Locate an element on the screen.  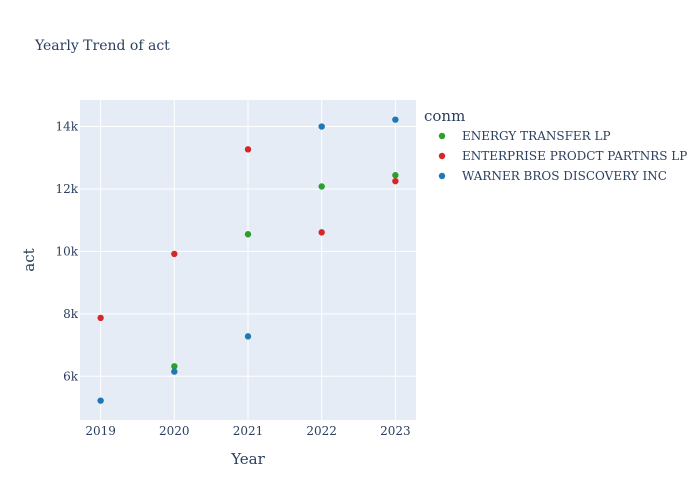
x-tick-label: 2020 is located at coordinates (174, 431).